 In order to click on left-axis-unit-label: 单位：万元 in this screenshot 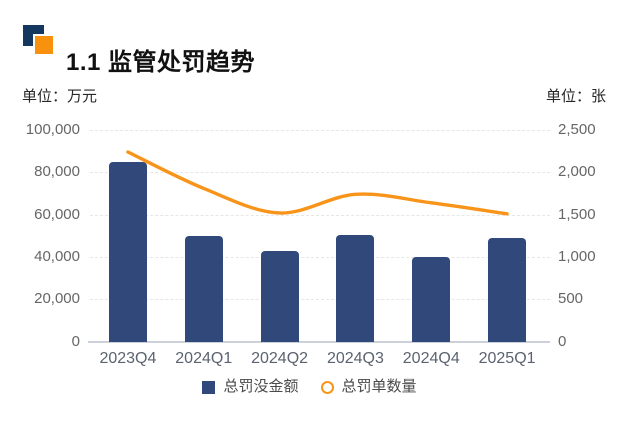, I will do `click(60, 96)`.